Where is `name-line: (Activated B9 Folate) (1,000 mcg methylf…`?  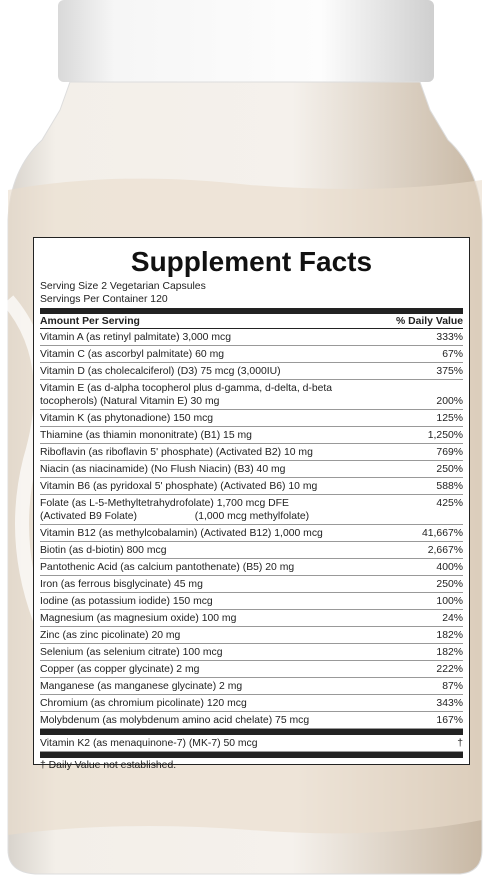
name-line: (Activated B9 Folate) (1,000 mcg methylf… is located at coordinates (175, 516).